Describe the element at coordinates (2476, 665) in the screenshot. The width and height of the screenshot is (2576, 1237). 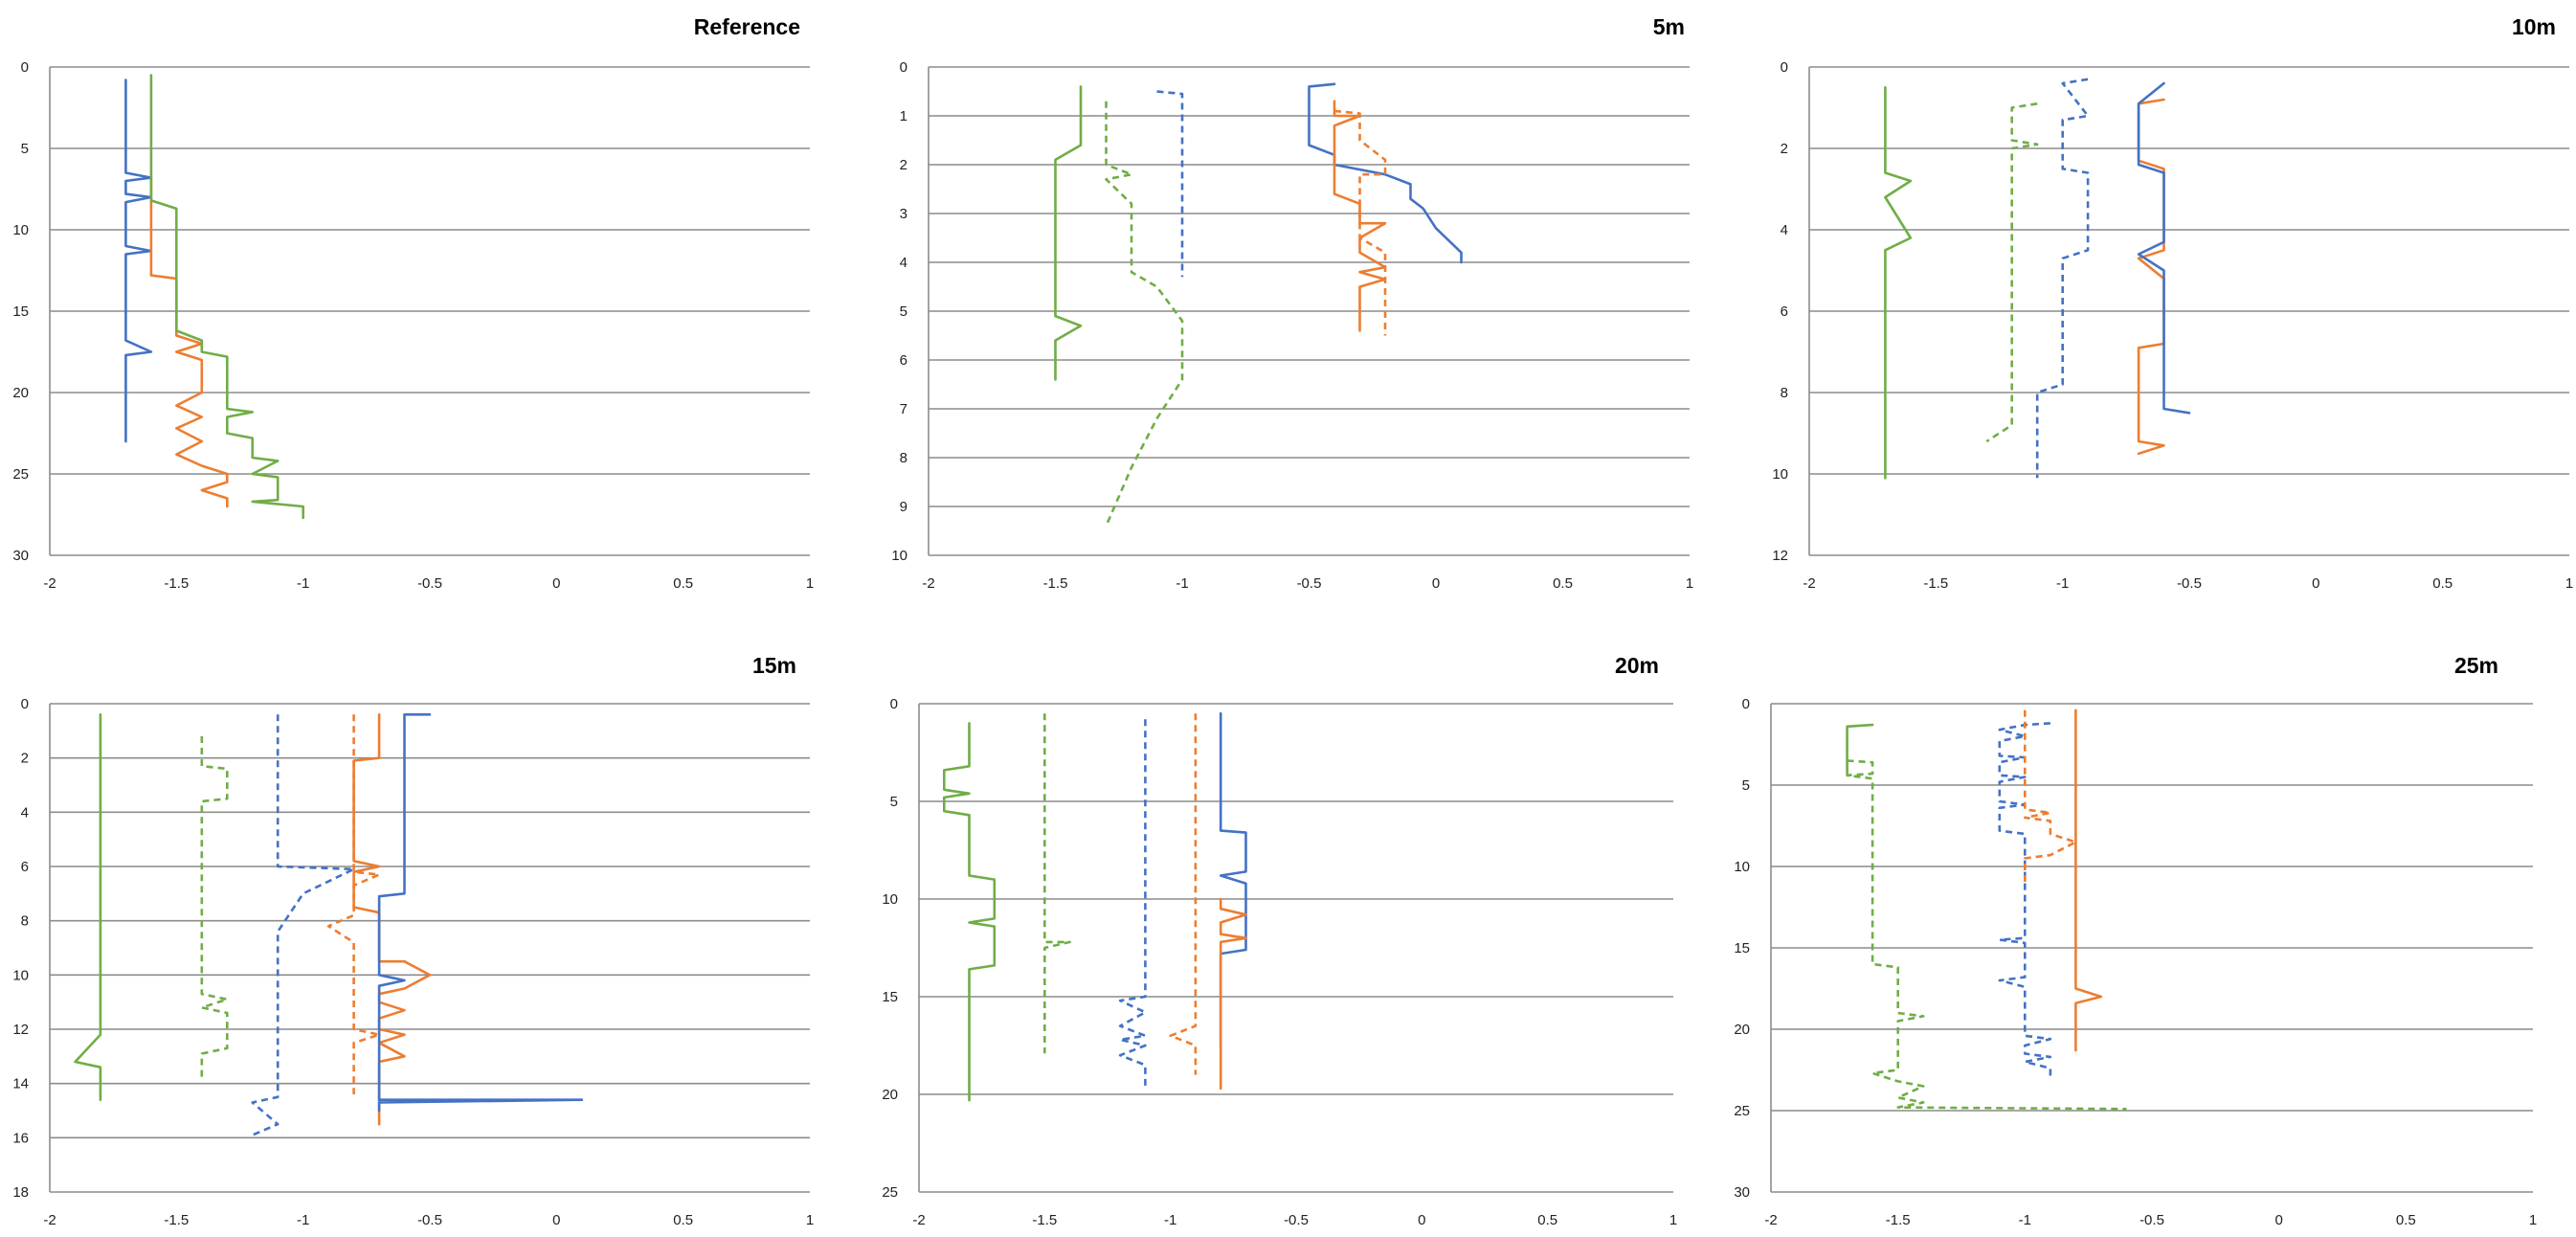
I see `chart-title: 25m` at that location.